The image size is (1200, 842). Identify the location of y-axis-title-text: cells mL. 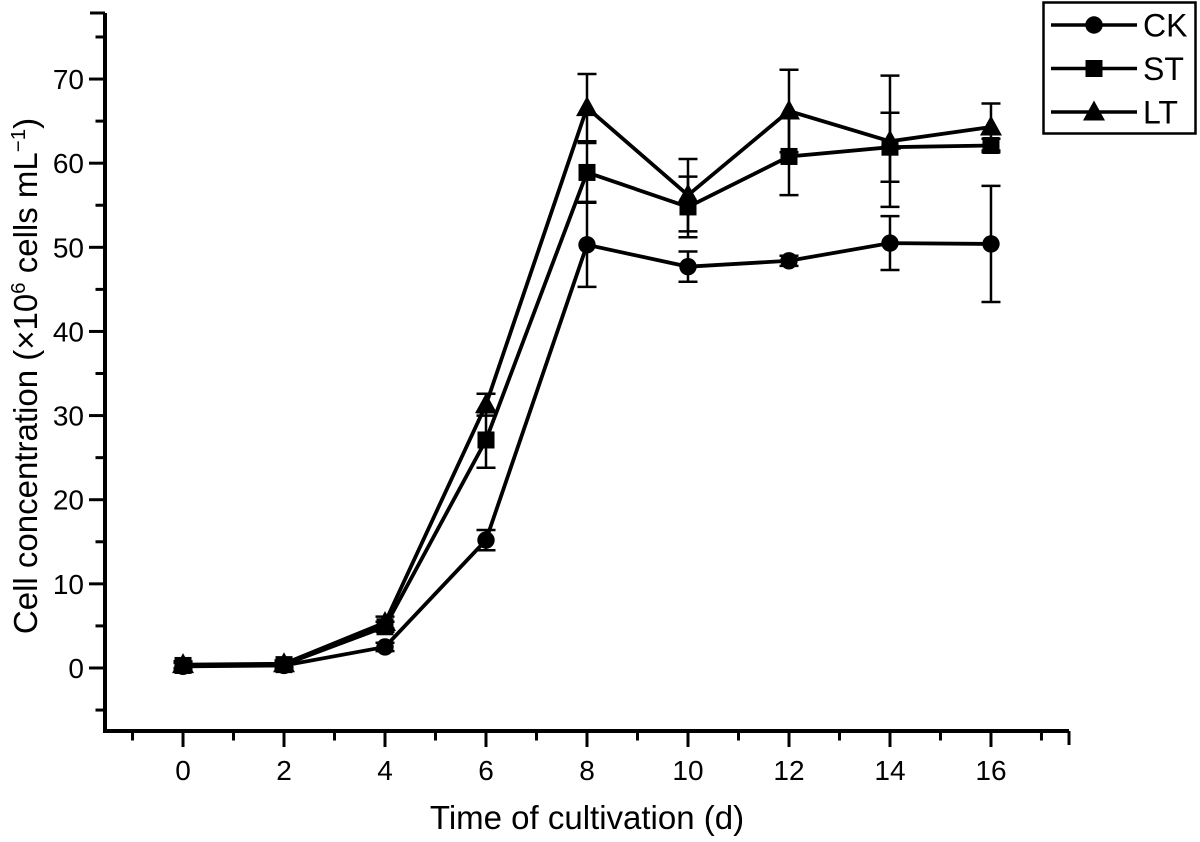
(25, 217).